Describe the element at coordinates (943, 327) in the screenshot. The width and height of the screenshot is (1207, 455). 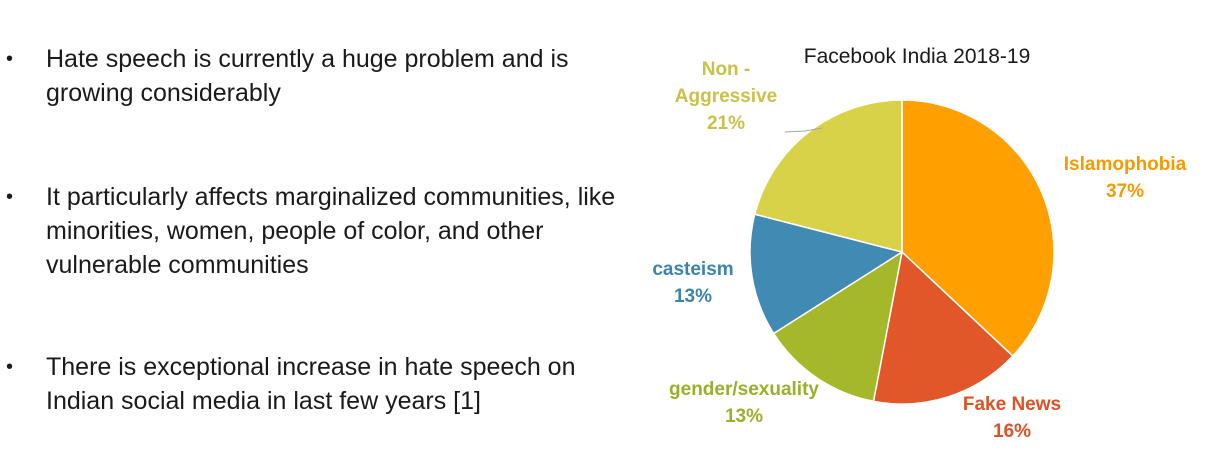
I see `pie-slice-fake-news` at that location.